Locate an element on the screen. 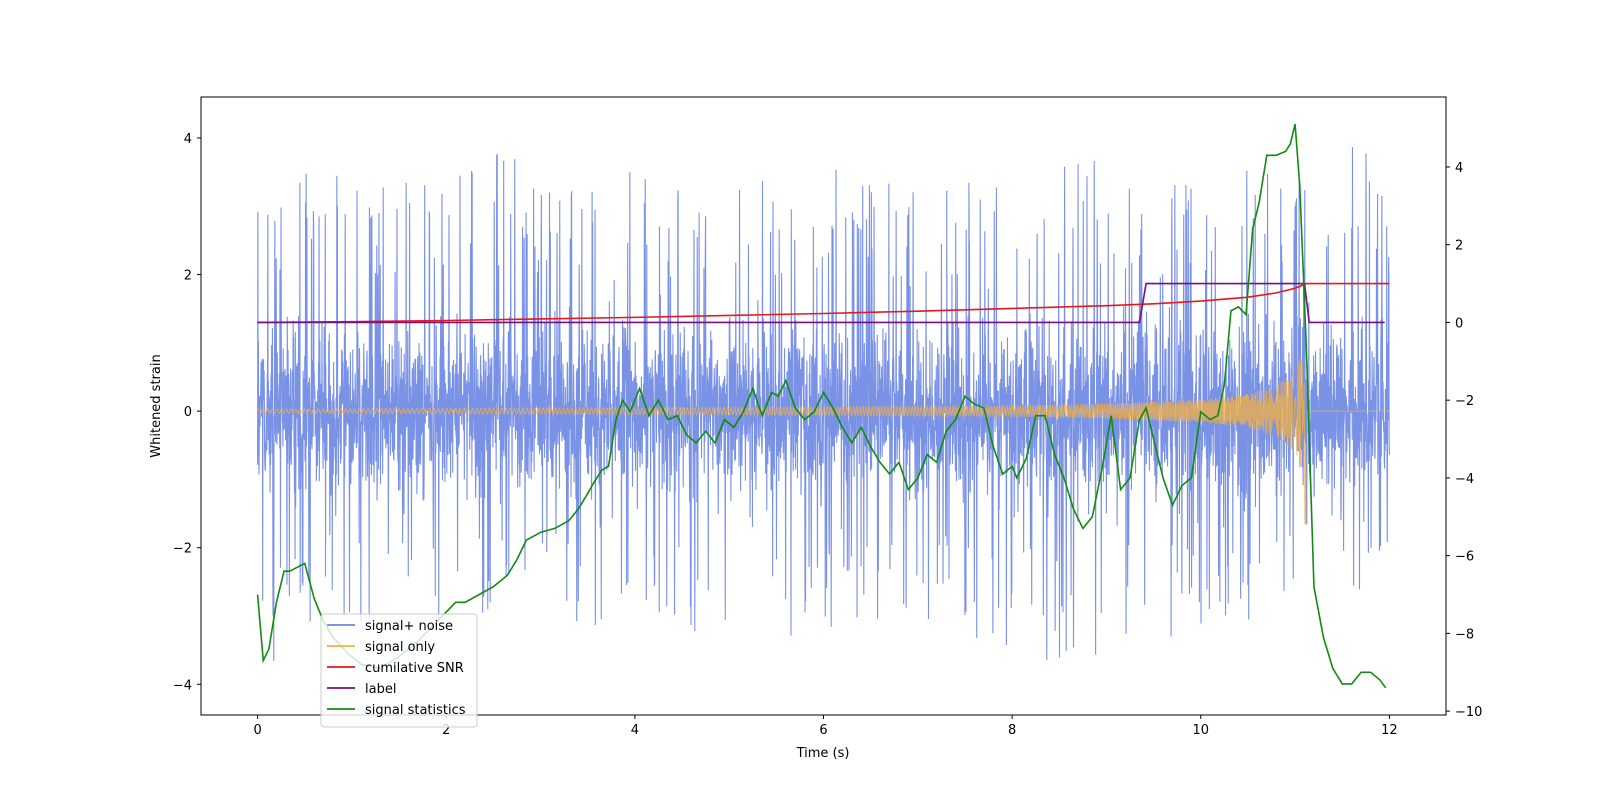  series-label-line is located at coordinates (821, 303).